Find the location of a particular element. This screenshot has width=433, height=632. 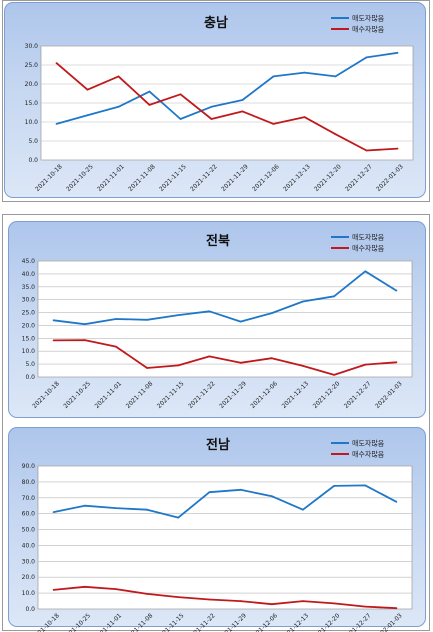

y-tick-label: 50.0 is located at coordinates (29, 530).